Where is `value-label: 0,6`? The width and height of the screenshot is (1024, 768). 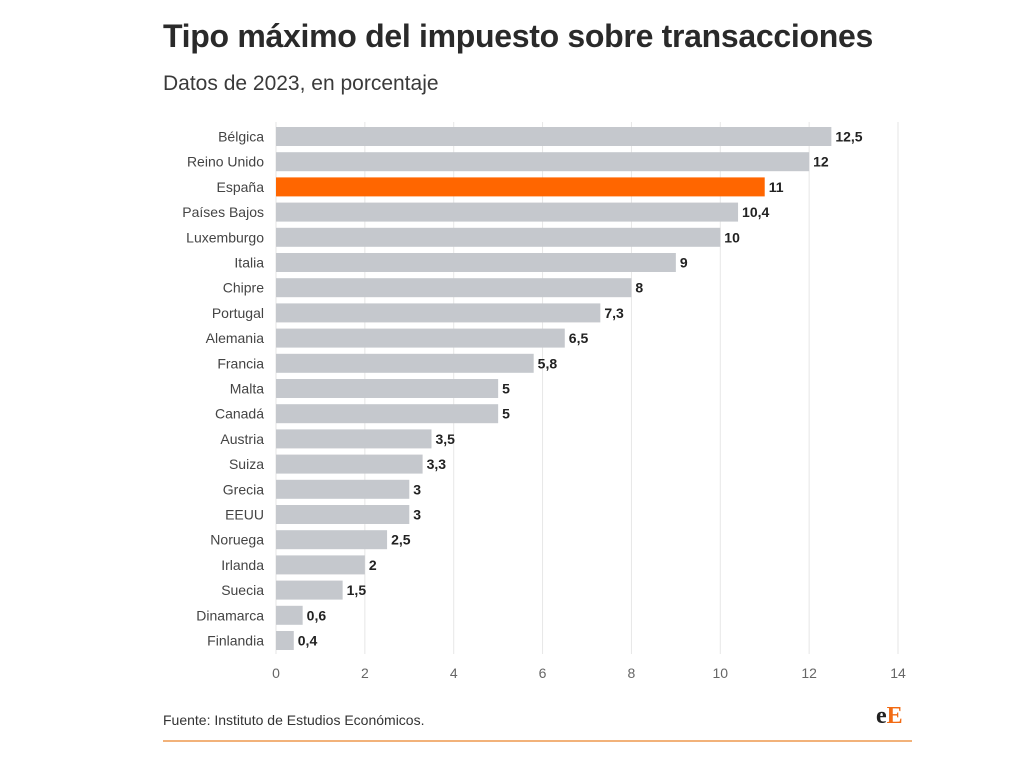
value-label: 0,6 is located at coordinates (317, 615).